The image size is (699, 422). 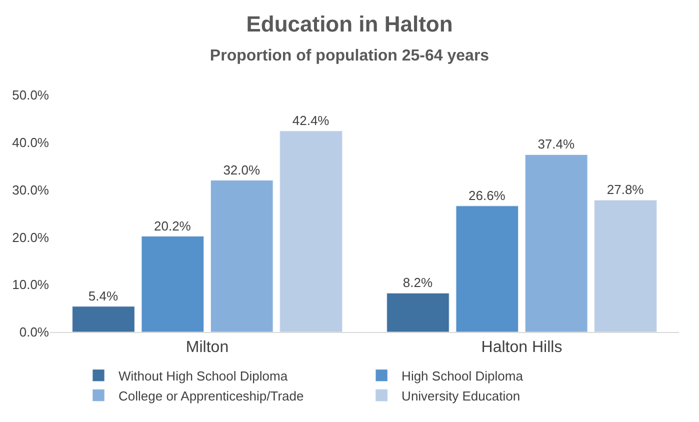 What do you see at coordinates (461, 396) in the screenshot?
I see `legend-label: University Education` at bounding box center [461, 396].